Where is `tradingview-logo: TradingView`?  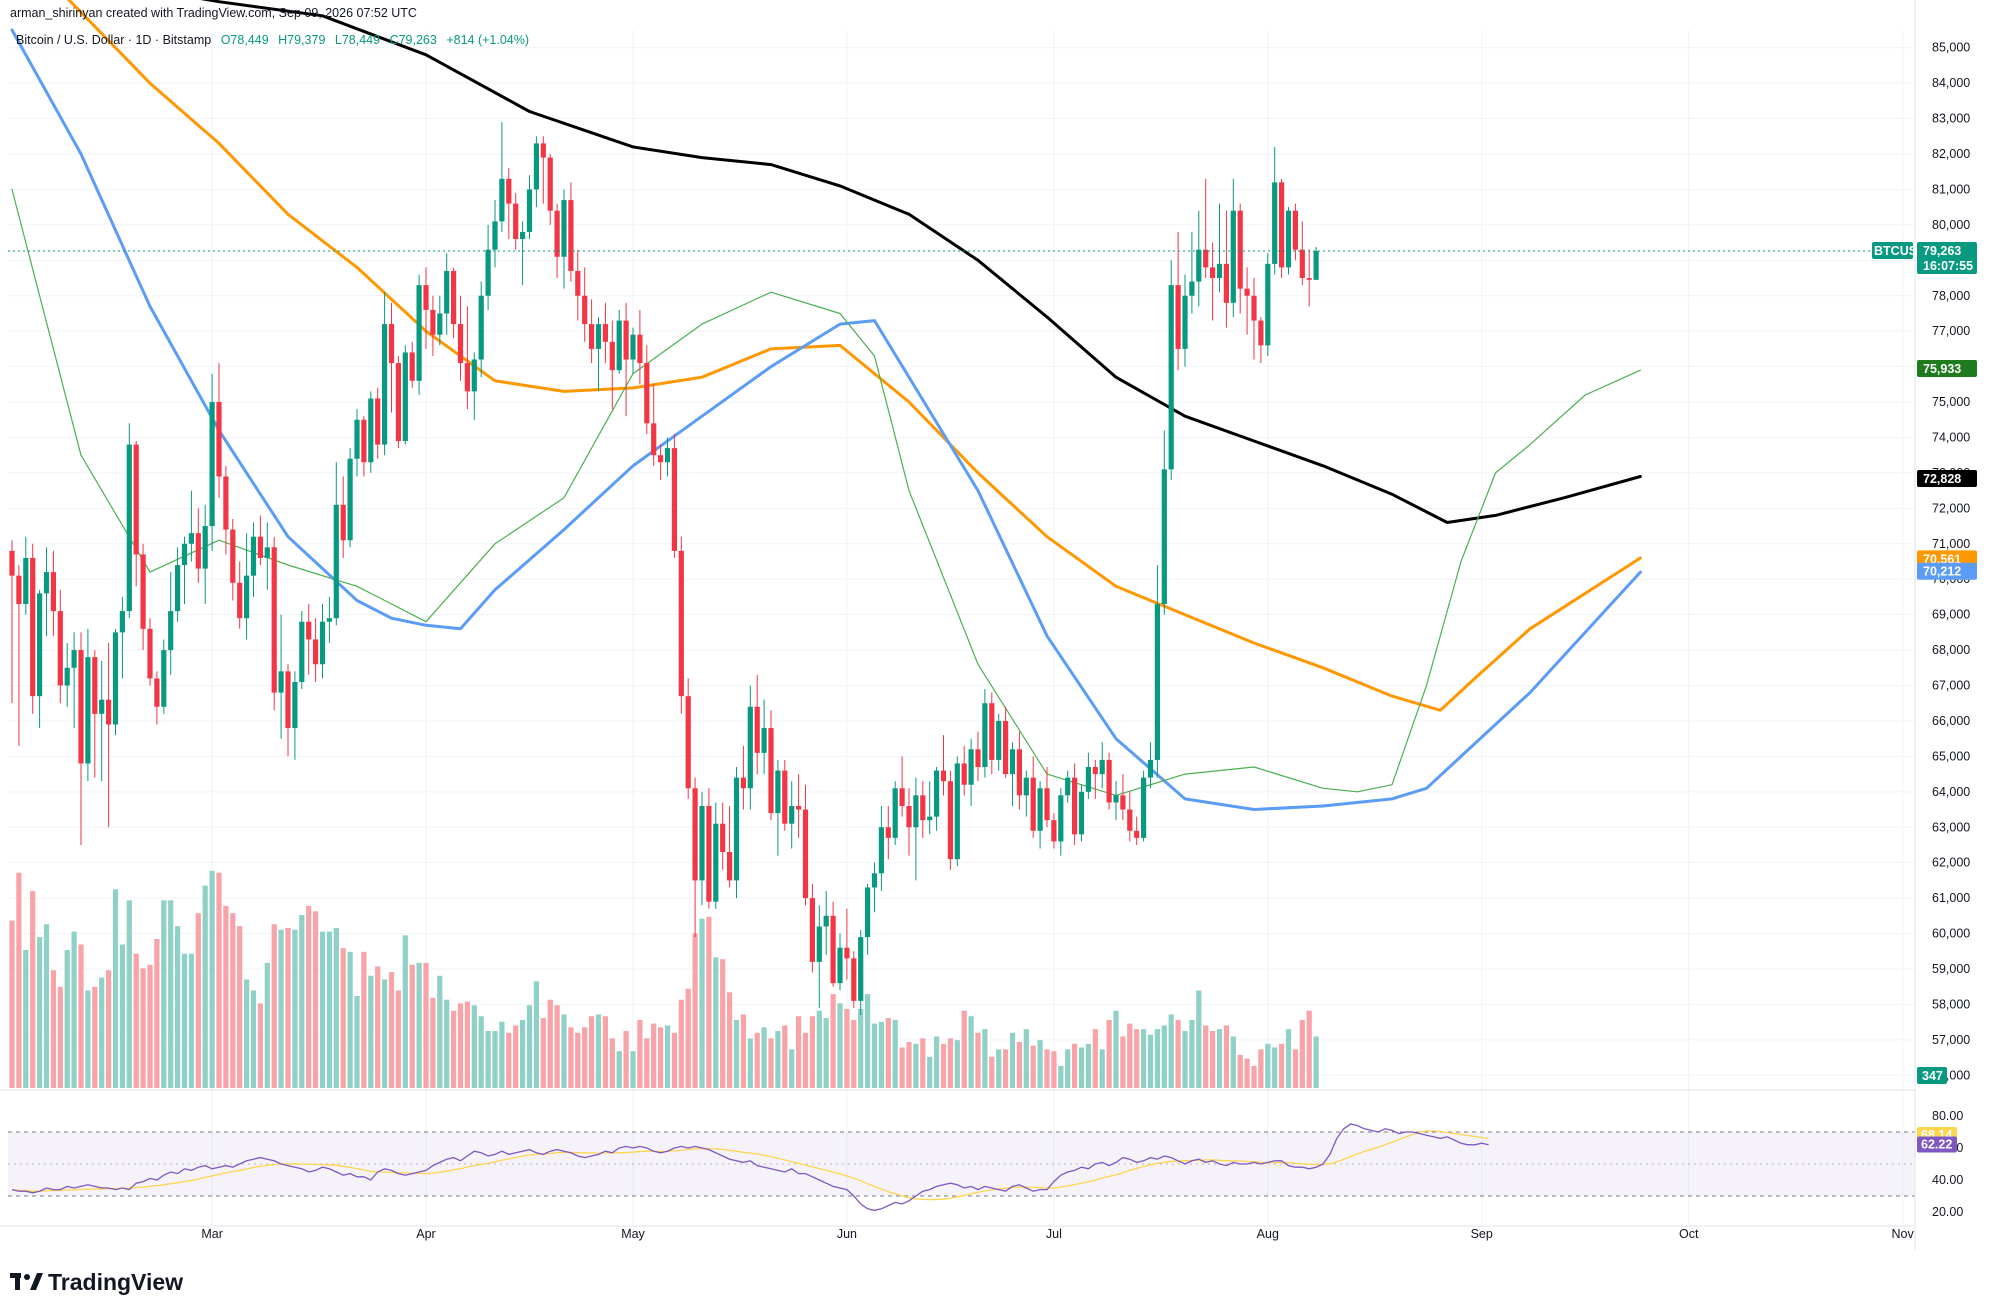 tradingview-logo: TradingView is located at coordinates (96, 1282).